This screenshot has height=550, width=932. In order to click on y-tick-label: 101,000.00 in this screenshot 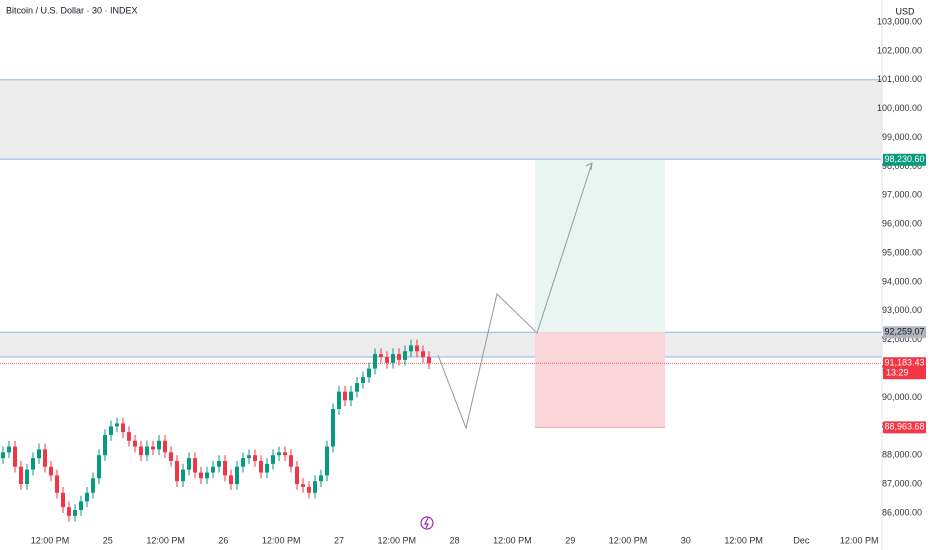, I will do `click(899, 79)`.